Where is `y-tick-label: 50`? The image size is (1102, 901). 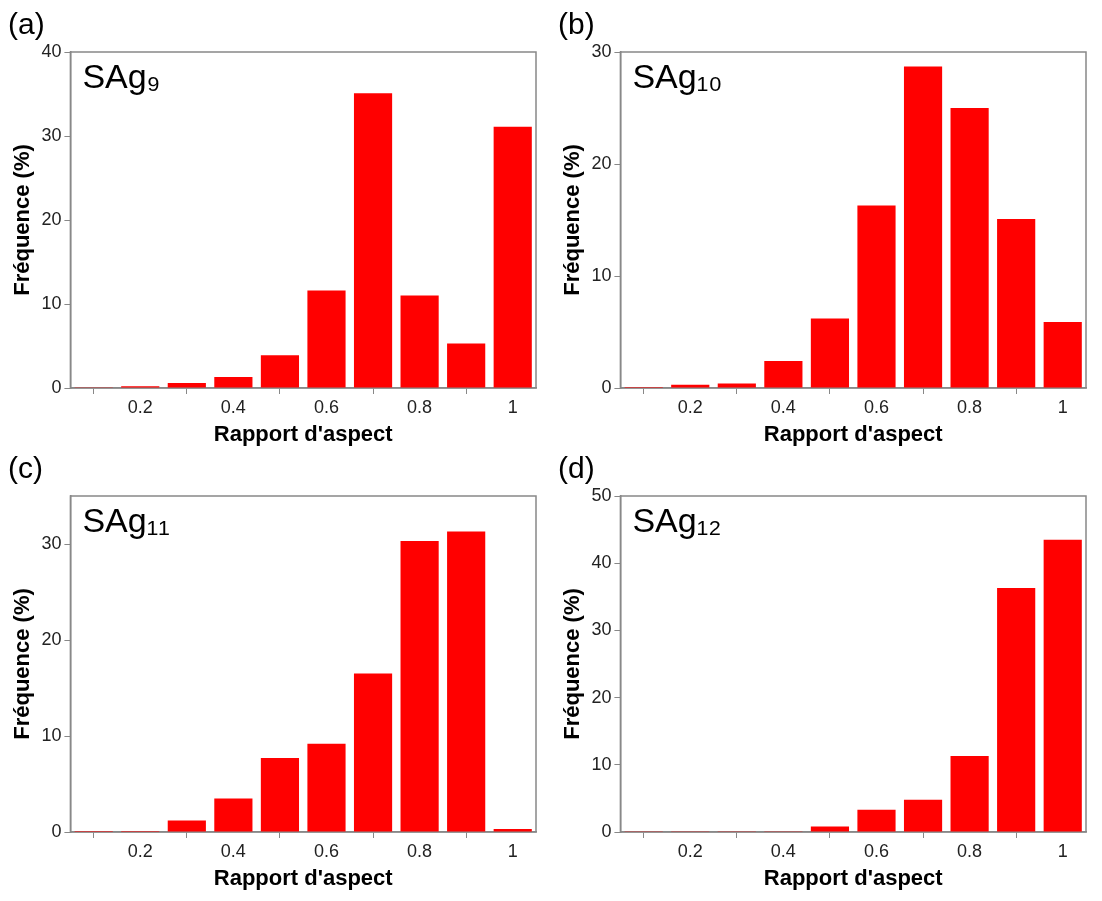 y-tick-label: 50 is located at coordinates (601, 494).